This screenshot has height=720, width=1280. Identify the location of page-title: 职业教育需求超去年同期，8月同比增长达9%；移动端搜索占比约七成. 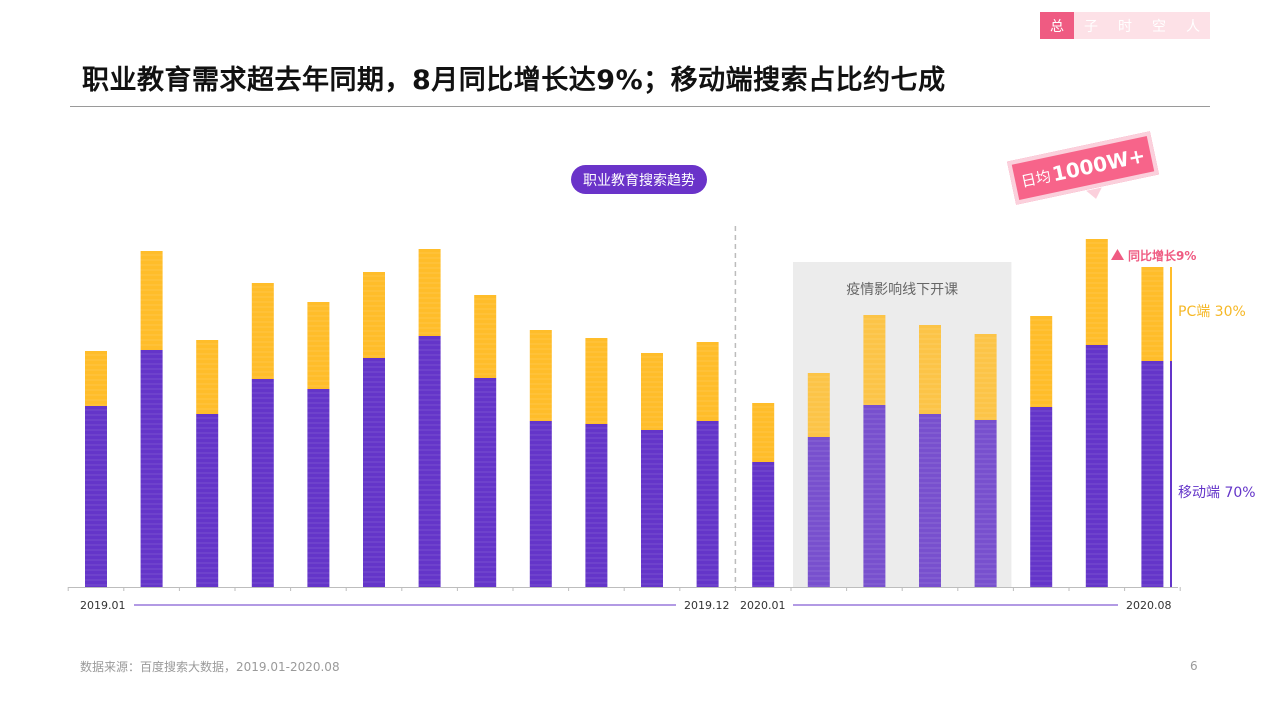
(514, 80).